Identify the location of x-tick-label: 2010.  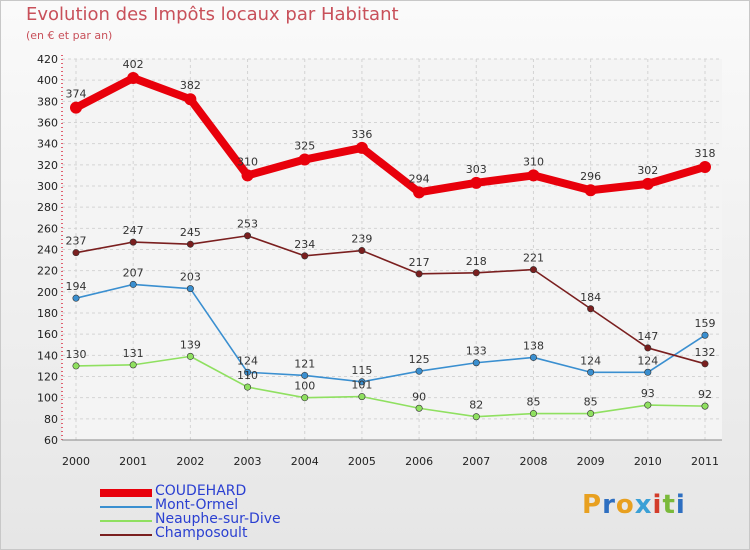
(648, 461).